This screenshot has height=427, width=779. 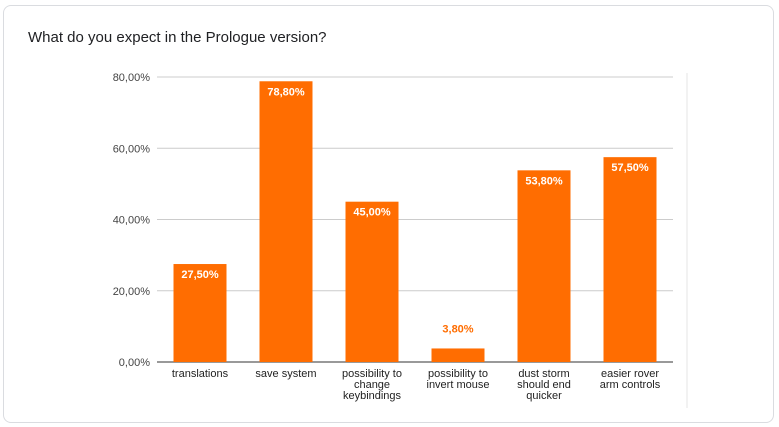 I want to click on category-label: possibility to change keybindings, so click(x=372, y=385).